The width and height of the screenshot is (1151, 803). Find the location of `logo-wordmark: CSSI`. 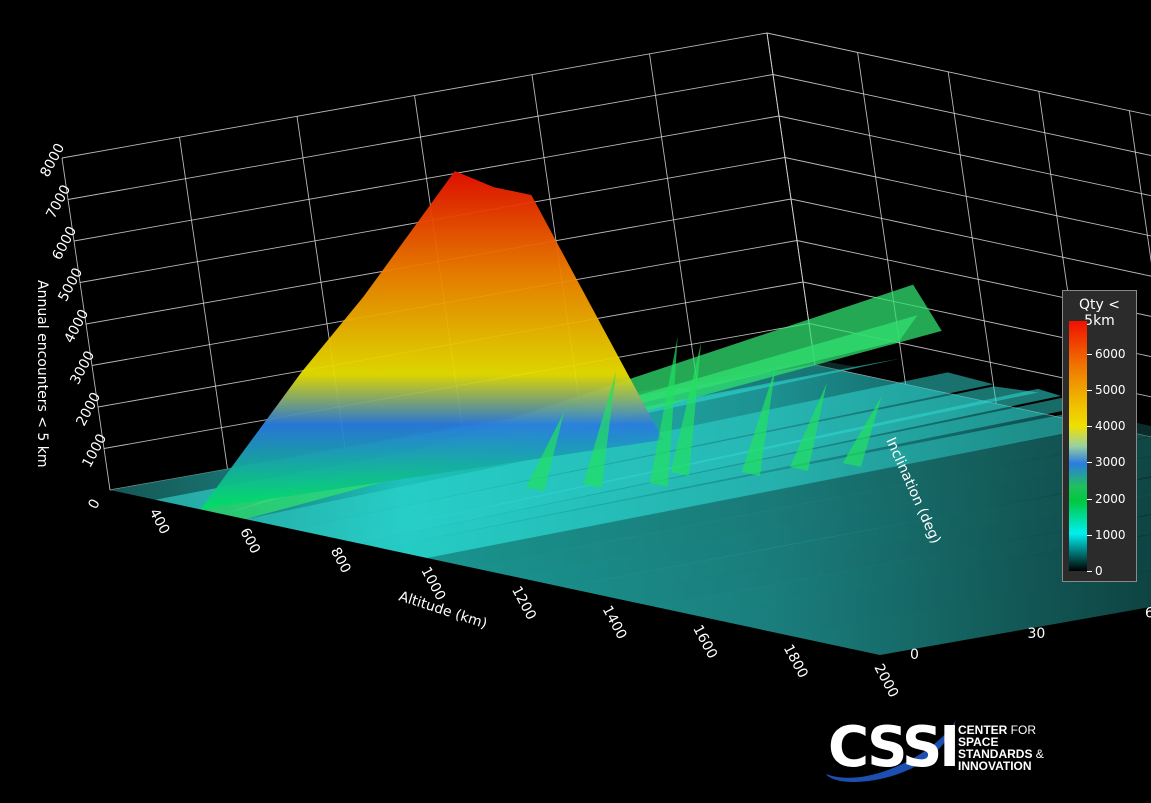

logo-wordmark: CSSI is located at coordinates (894, 747).